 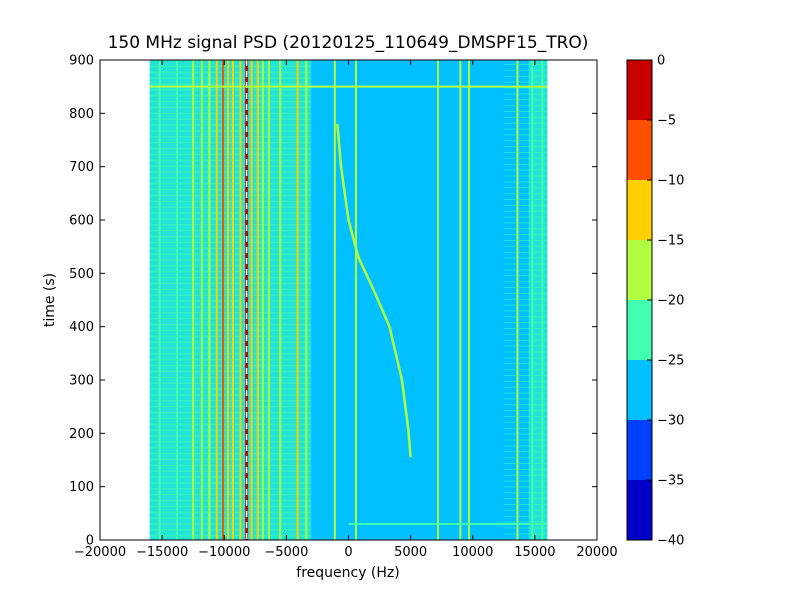 What do you see at coordinates (670, 241) in the screenshot?
I see `colorbar-tick-label: −15` at bounding box center [670, 241].